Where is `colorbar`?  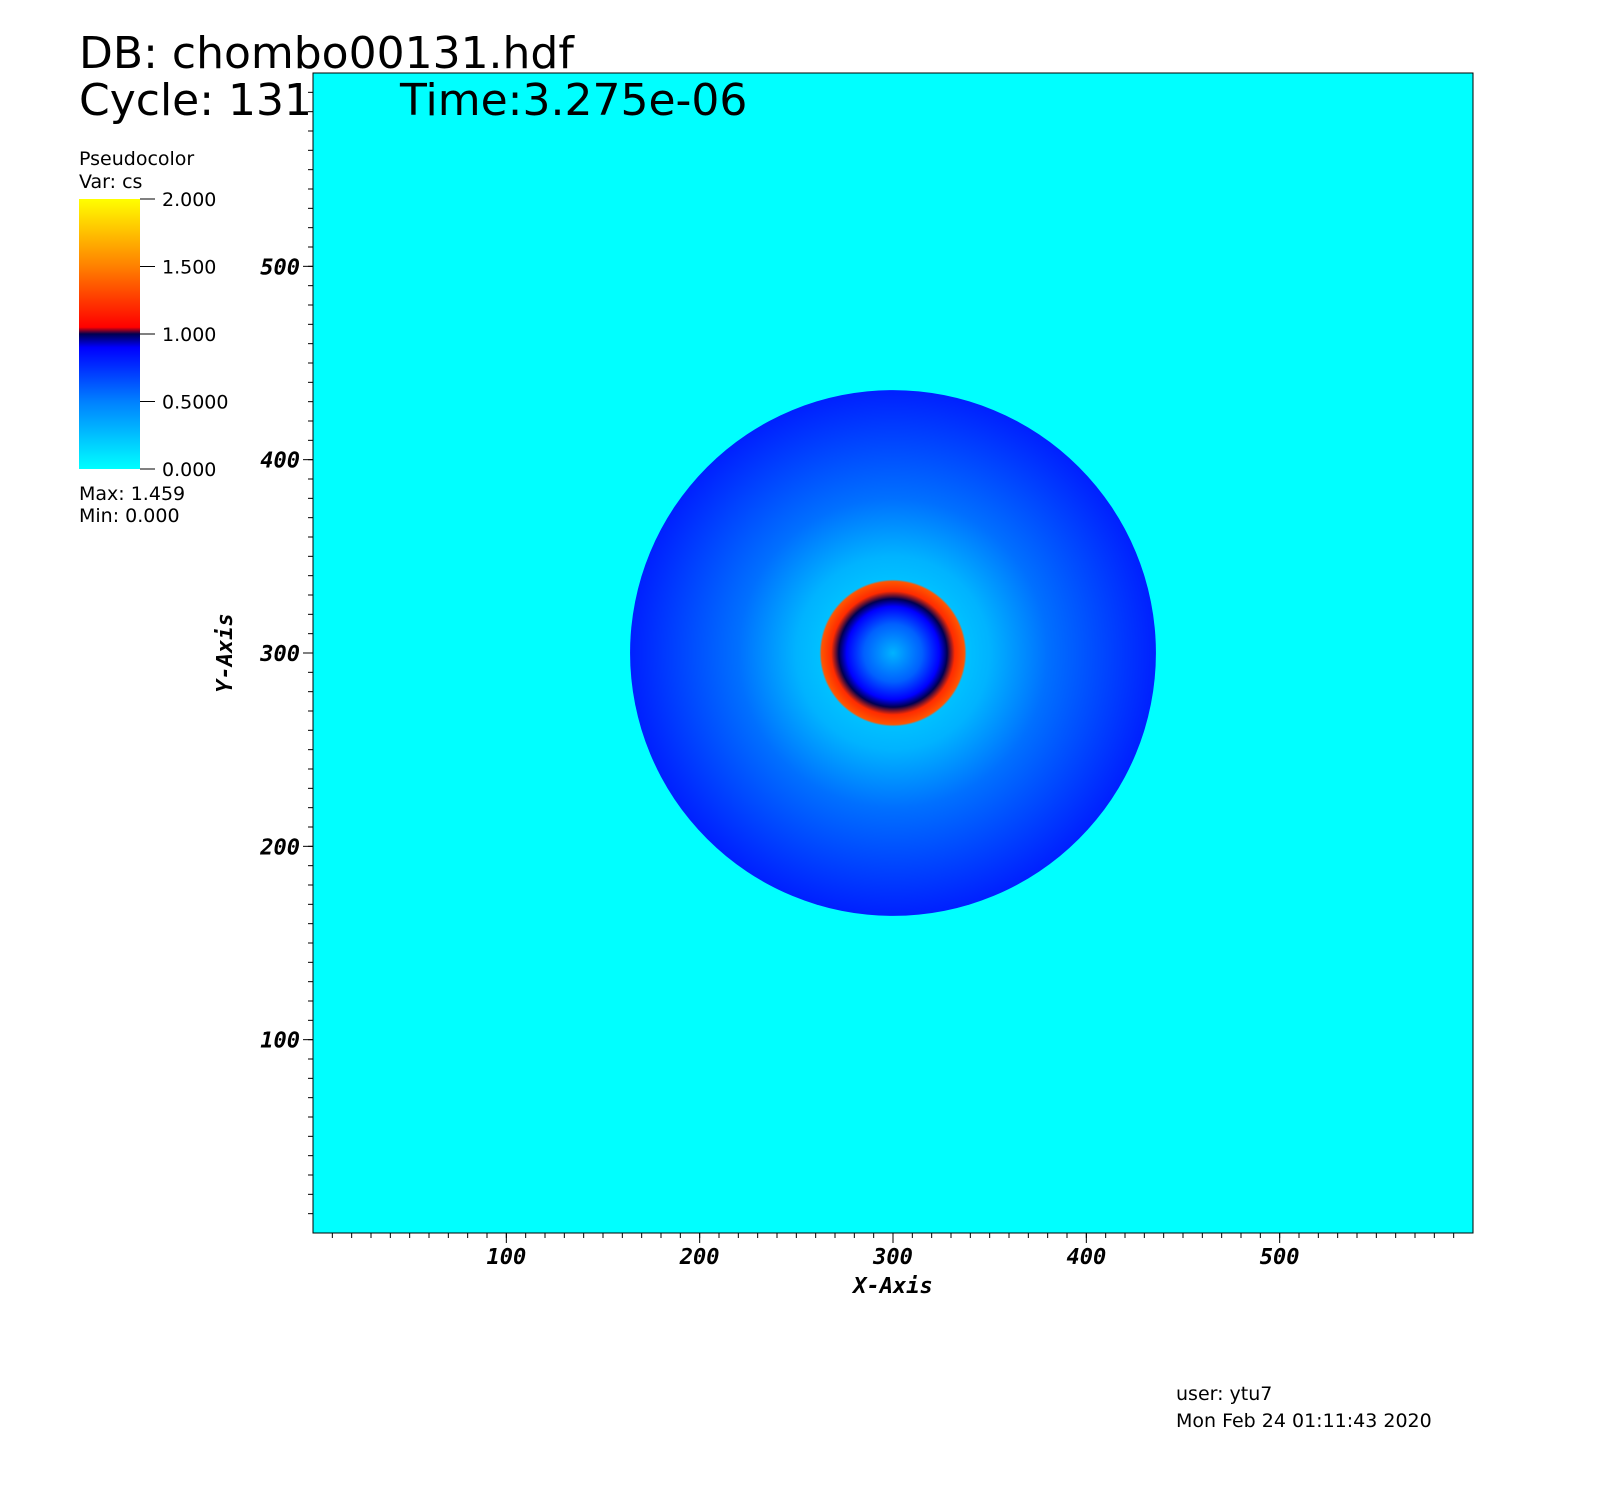 colorbar is located at coordinates (109, 334).